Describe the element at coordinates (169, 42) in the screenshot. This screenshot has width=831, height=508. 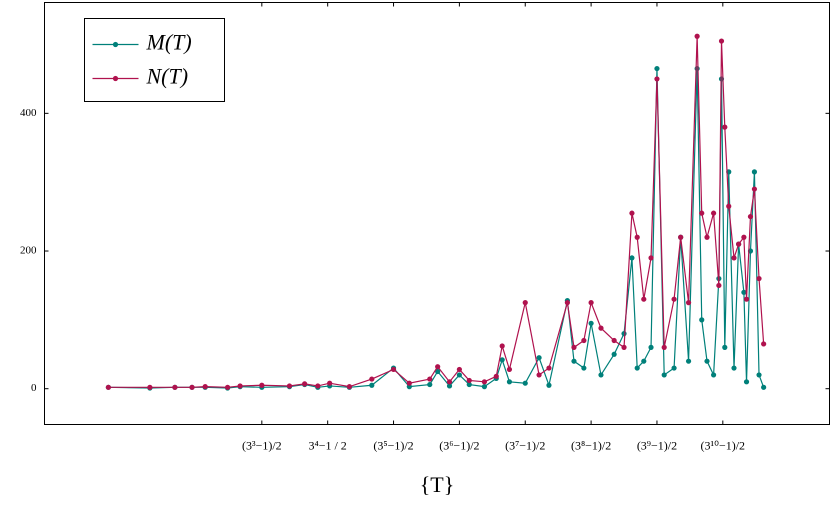
I see `legend-label: M(T)` at that location.